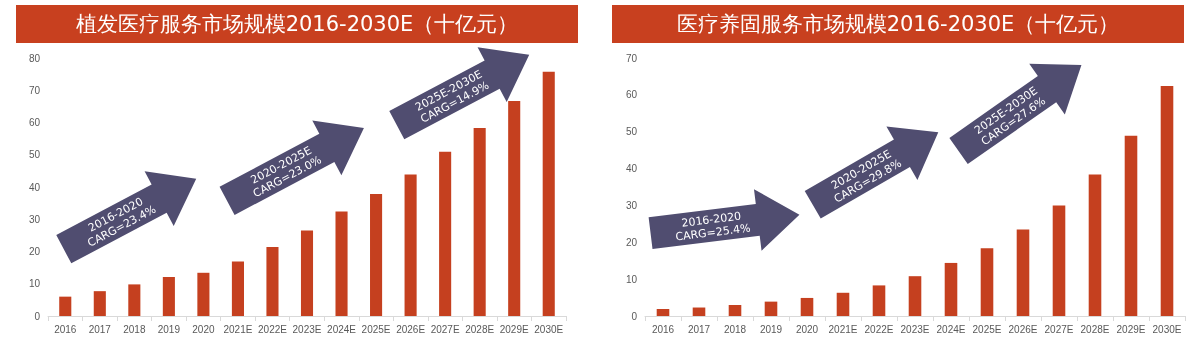 This screenshot has height=344, width=1197. What do you see at coordinates (297, 24) in the screenshot?
I see `chart-title: 植发医疗服务市场规模2016-2030E（十亿元）` at bounding box center [297, 24].